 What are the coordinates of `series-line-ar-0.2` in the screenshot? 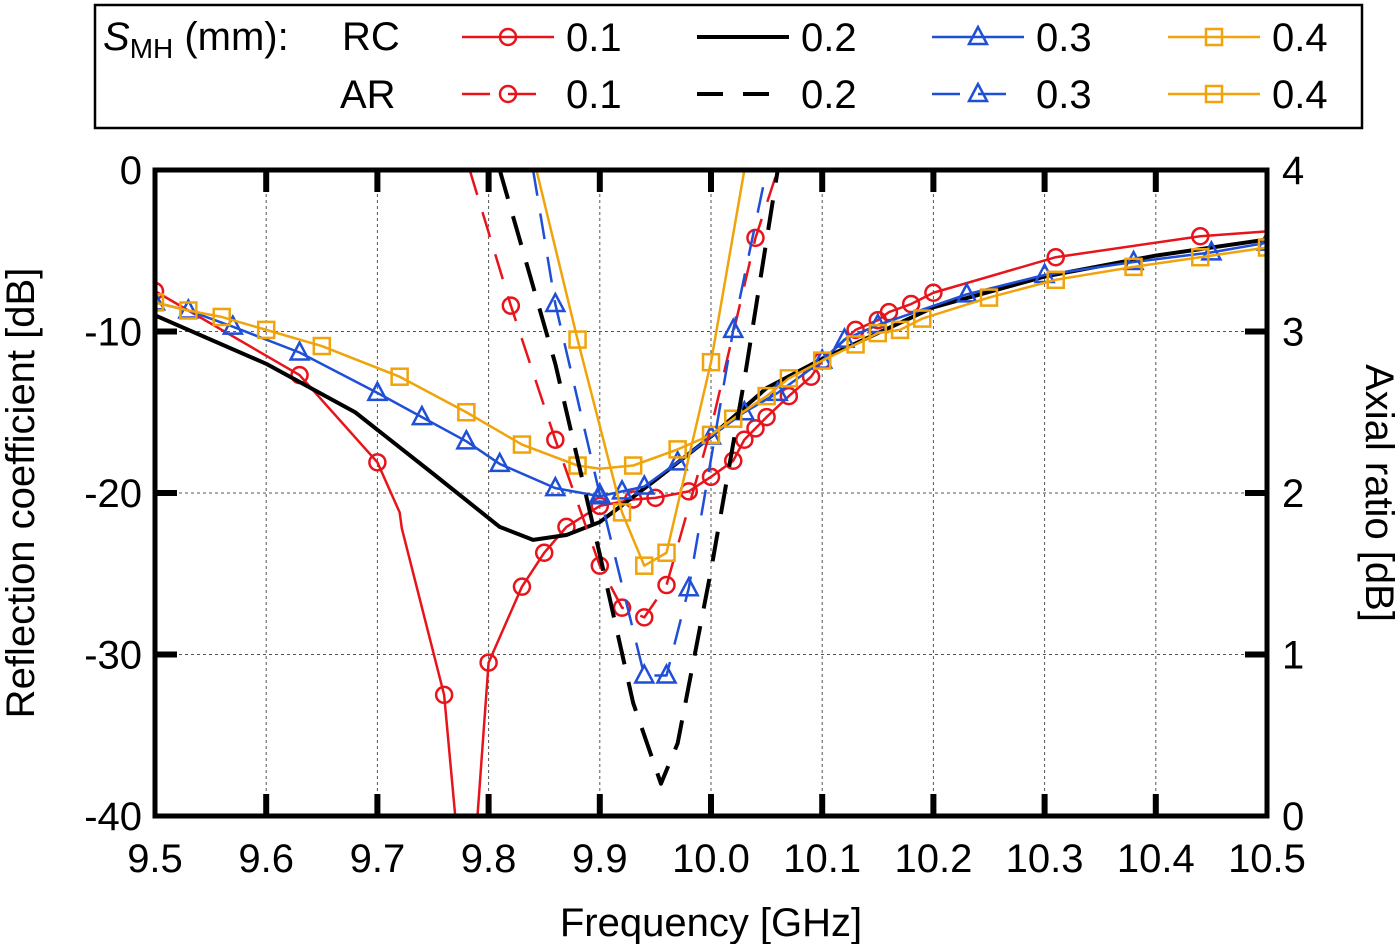 It's located at (638, 478).